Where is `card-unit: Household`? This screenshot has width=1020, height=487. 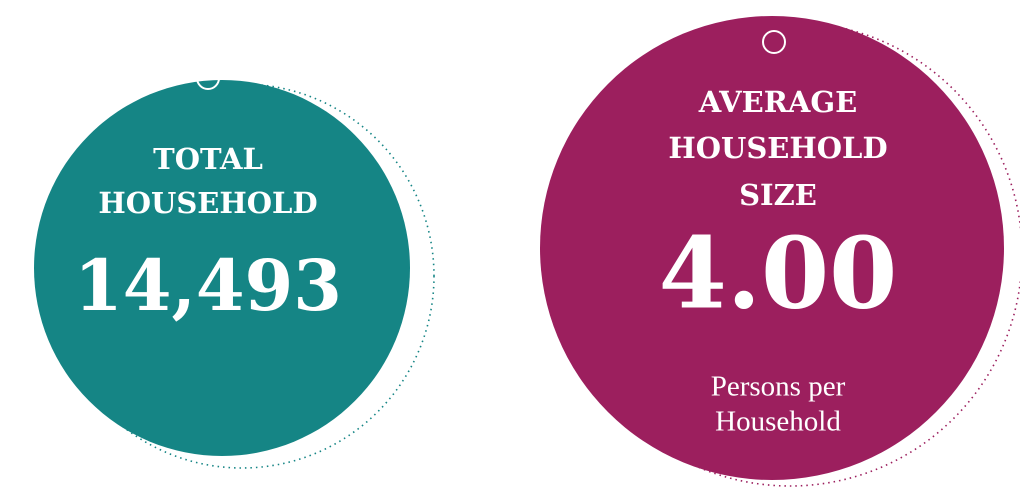 card-unit: Household is located at coordinates (778, 422).